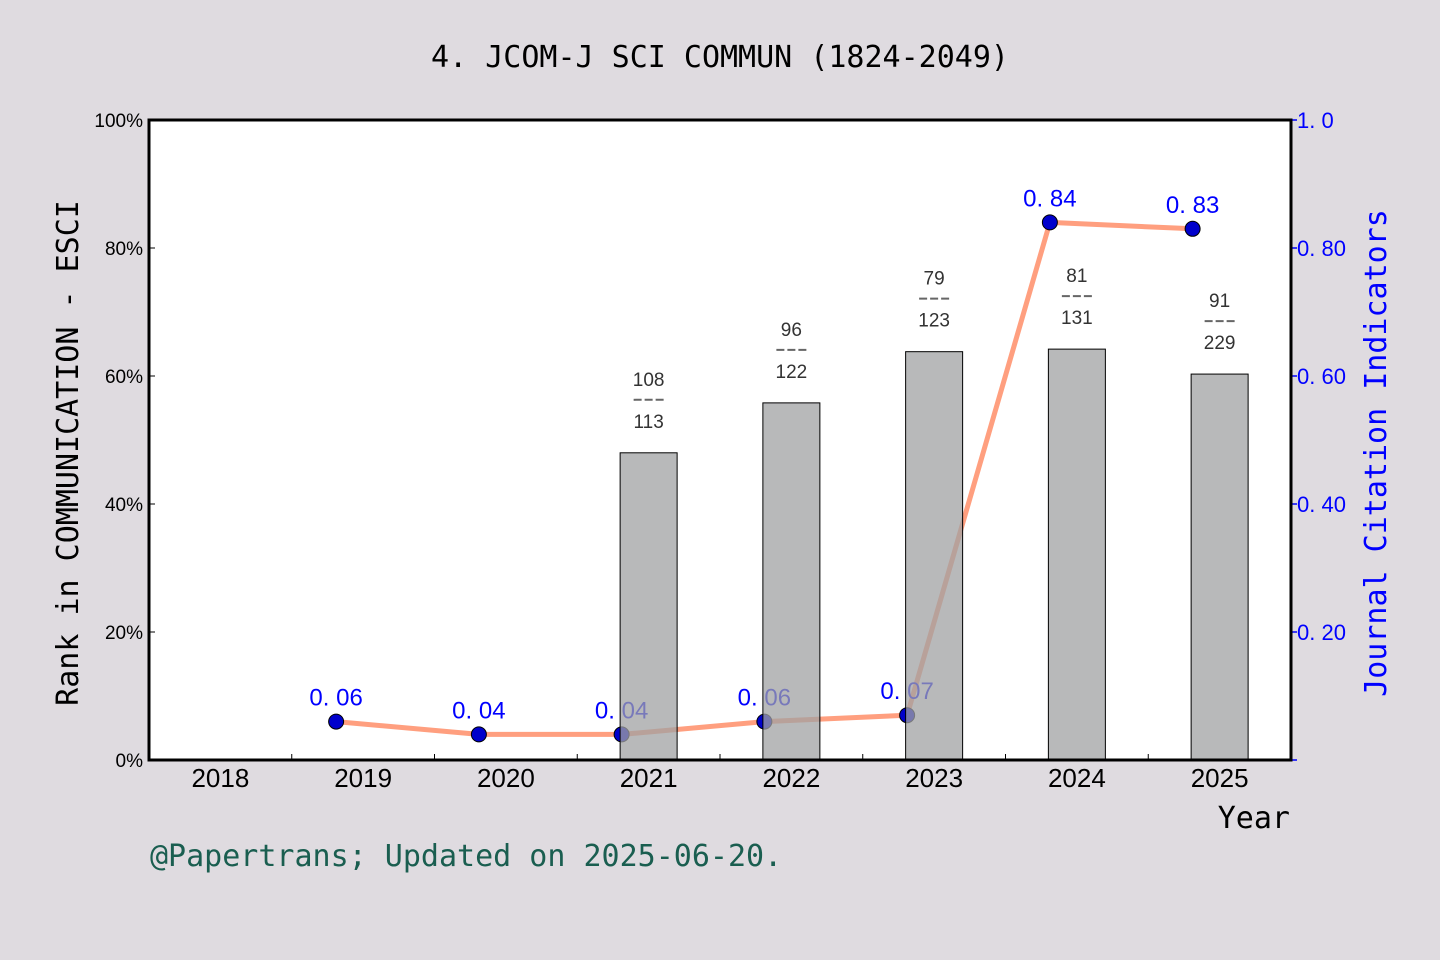 This screenshot has width=1440, height=960. I want to click on y-axis-left-label: Rank in COMMUNICATION - ESCI, so click(68, 453).